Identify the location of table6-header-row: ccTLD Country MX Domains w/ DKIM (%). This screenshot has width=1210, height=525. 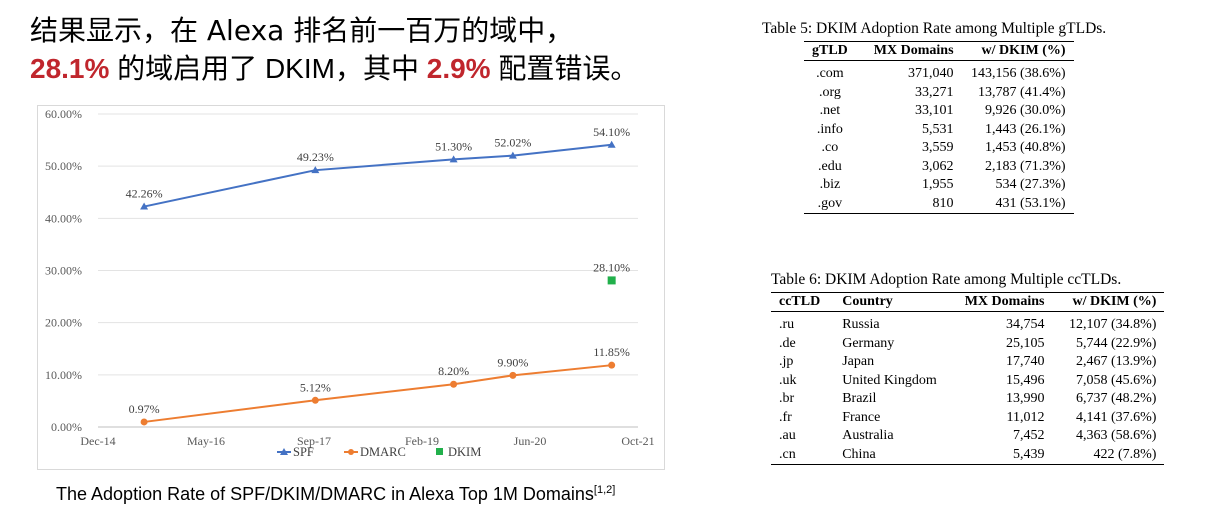
(968, 302).